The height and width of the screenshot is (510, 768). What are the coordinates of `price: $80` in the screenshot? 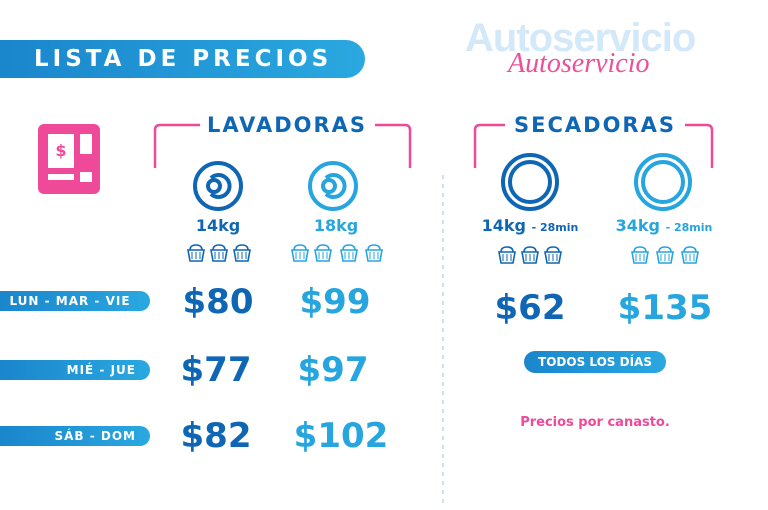 It's located at (218, 302).